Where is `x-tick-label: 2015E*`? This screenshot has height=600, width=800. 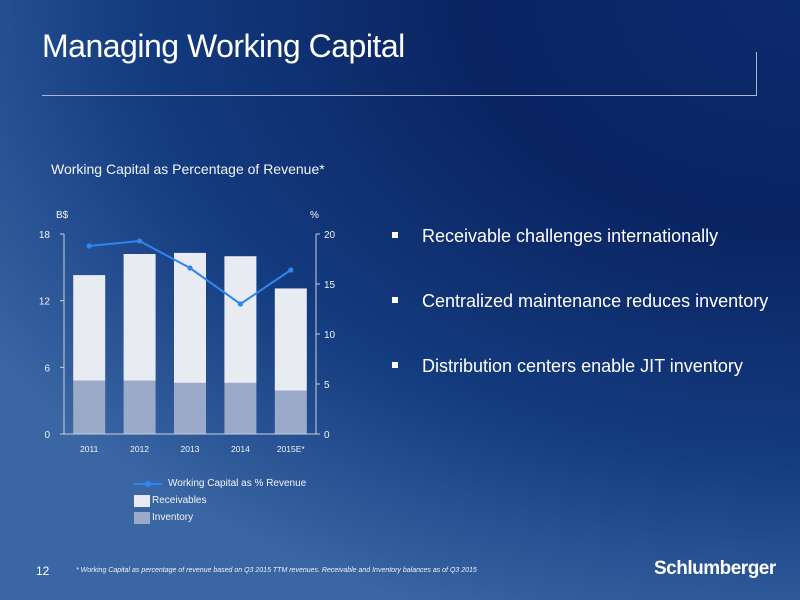 x-tick-label: 2015E* is located at coordinates (291, 449).